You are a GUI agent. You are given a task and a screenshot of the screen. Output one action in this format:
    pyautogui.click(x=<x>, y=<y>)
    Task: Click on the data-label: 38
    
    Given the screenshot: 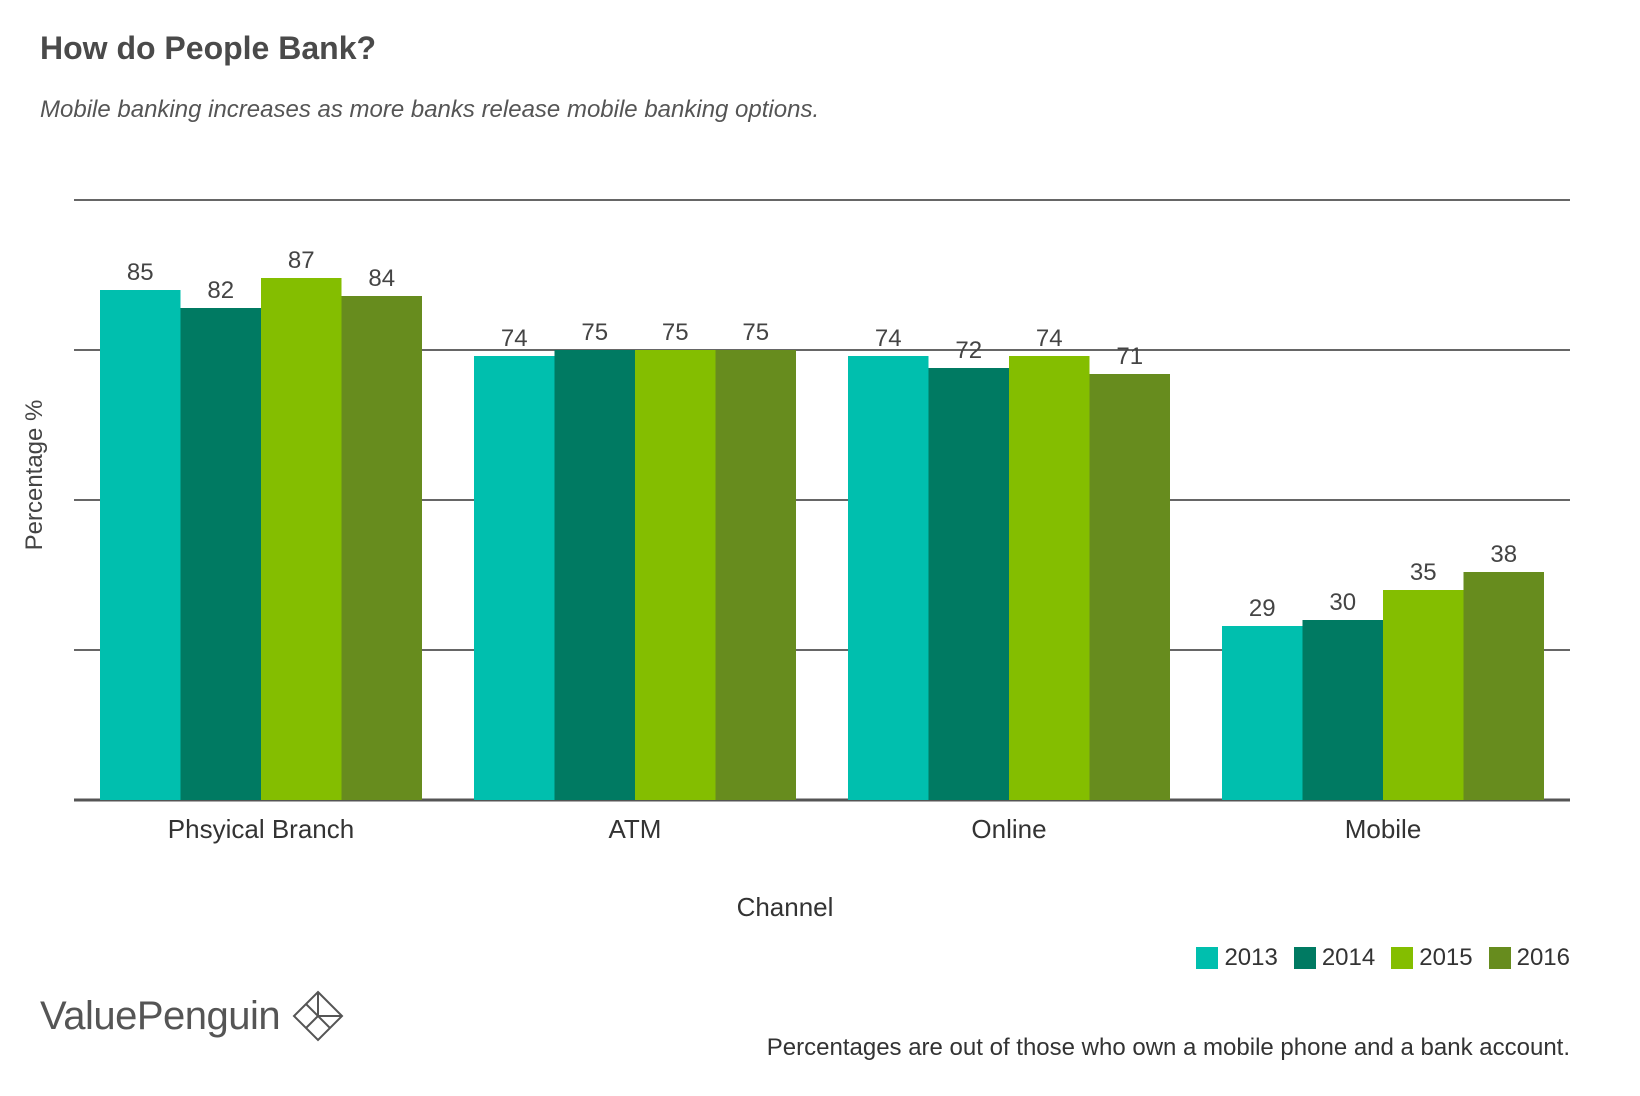 What is the action you would take?
    pyautogui.click(x=1503, y=554)
    